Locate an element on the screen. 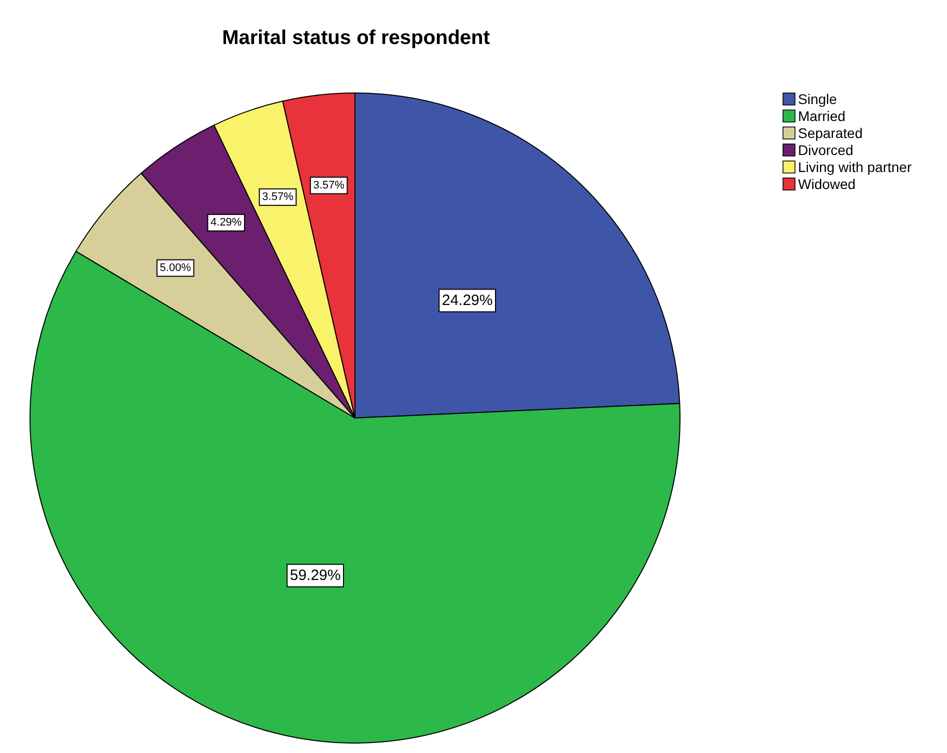 The height and width of the screenshot is (753, 947). data-label: 5.00% is located at coordinates (176, 268).